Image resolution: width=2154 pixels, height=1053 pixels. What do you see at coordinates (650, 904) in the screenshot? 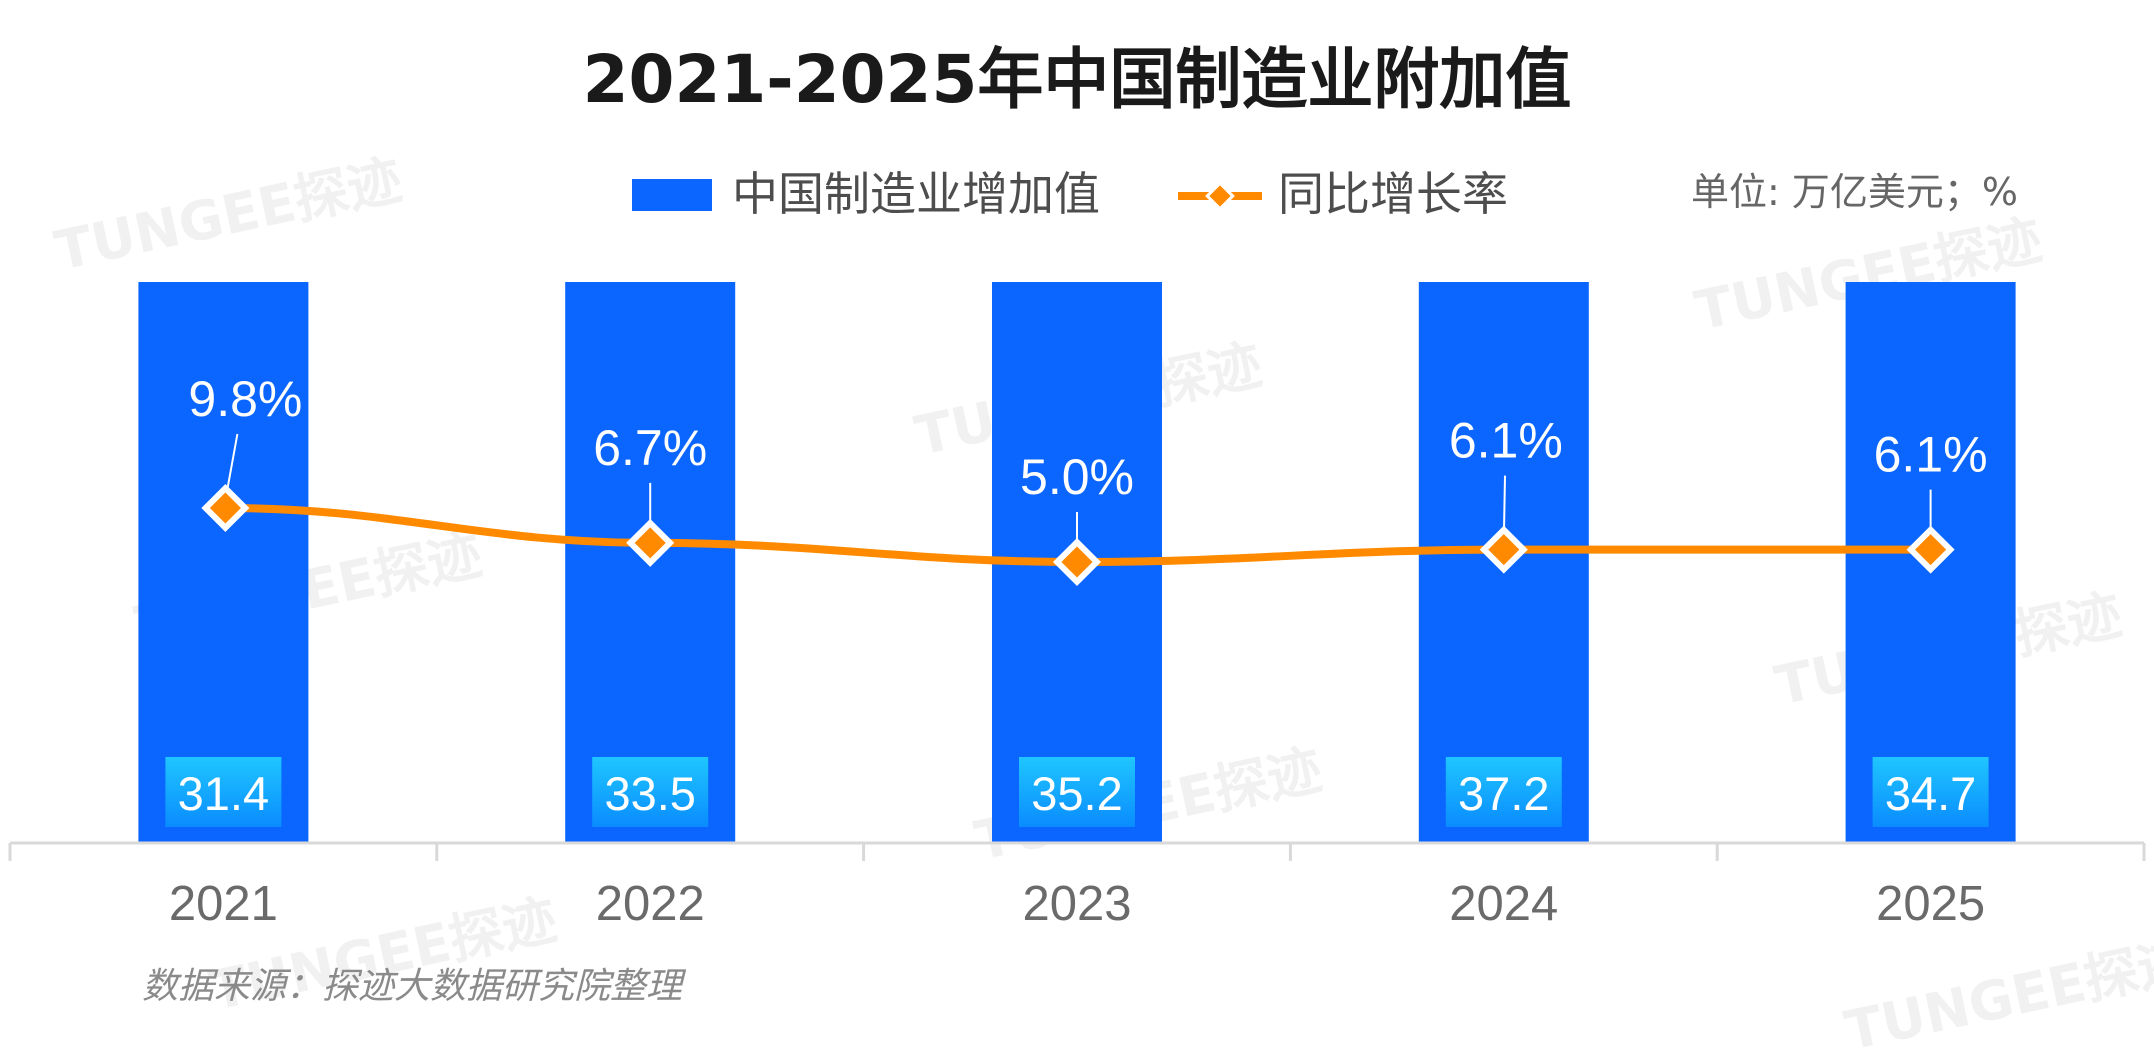
I see `x-tick-label: 2022` at bounding box center [650, 904].